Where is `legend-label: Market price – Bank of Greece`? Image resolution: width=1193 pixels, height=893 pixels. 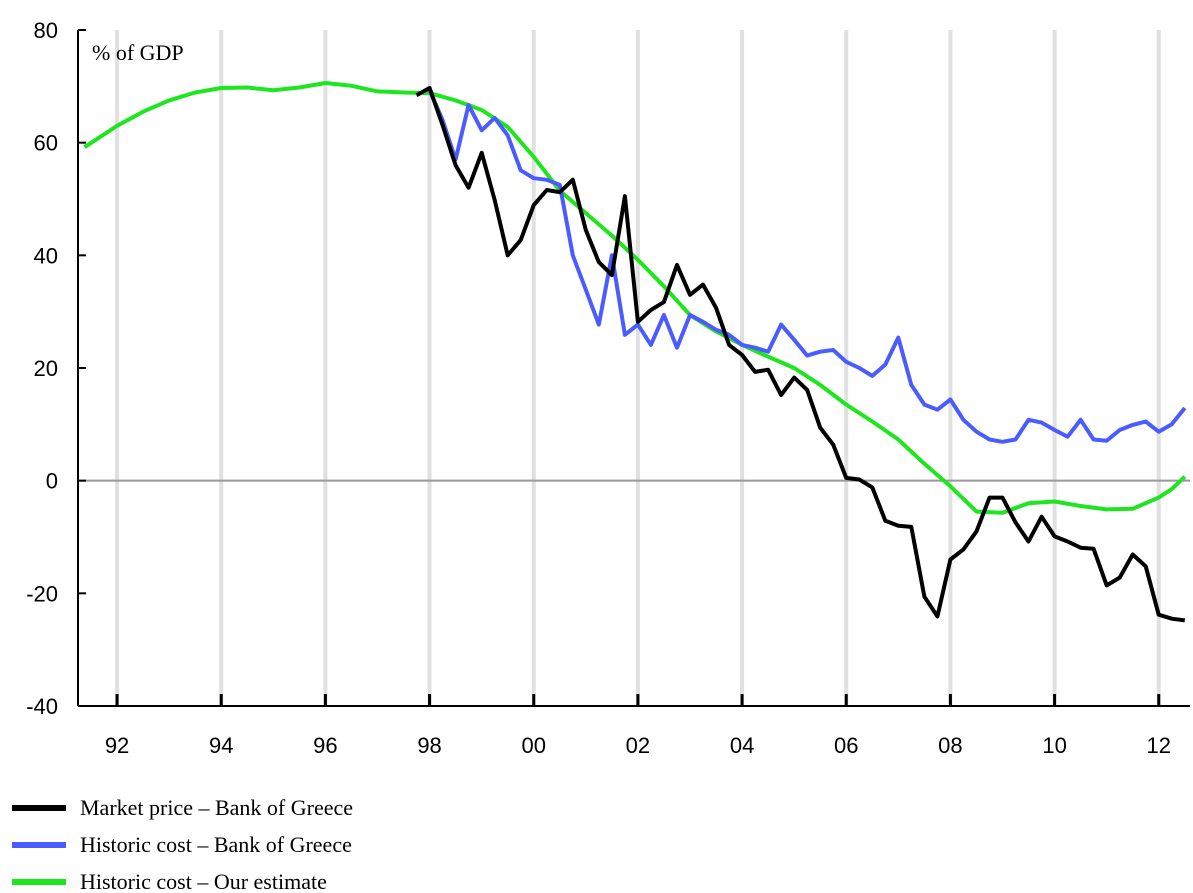 legend-label: Market price – Bank of Greece is located at coordinates (216, 807).